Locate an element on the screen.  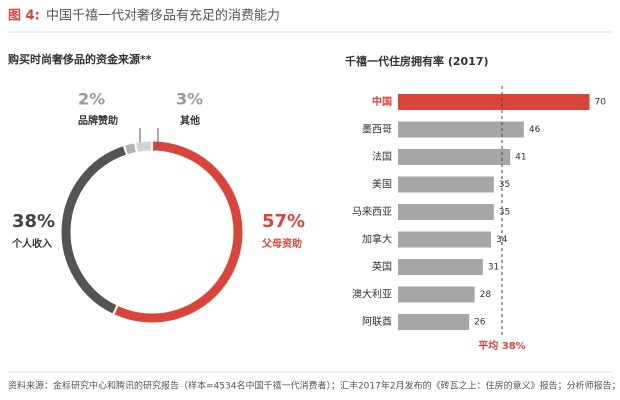
category-label: 马来西亚 is located at coordinates (372, 212).